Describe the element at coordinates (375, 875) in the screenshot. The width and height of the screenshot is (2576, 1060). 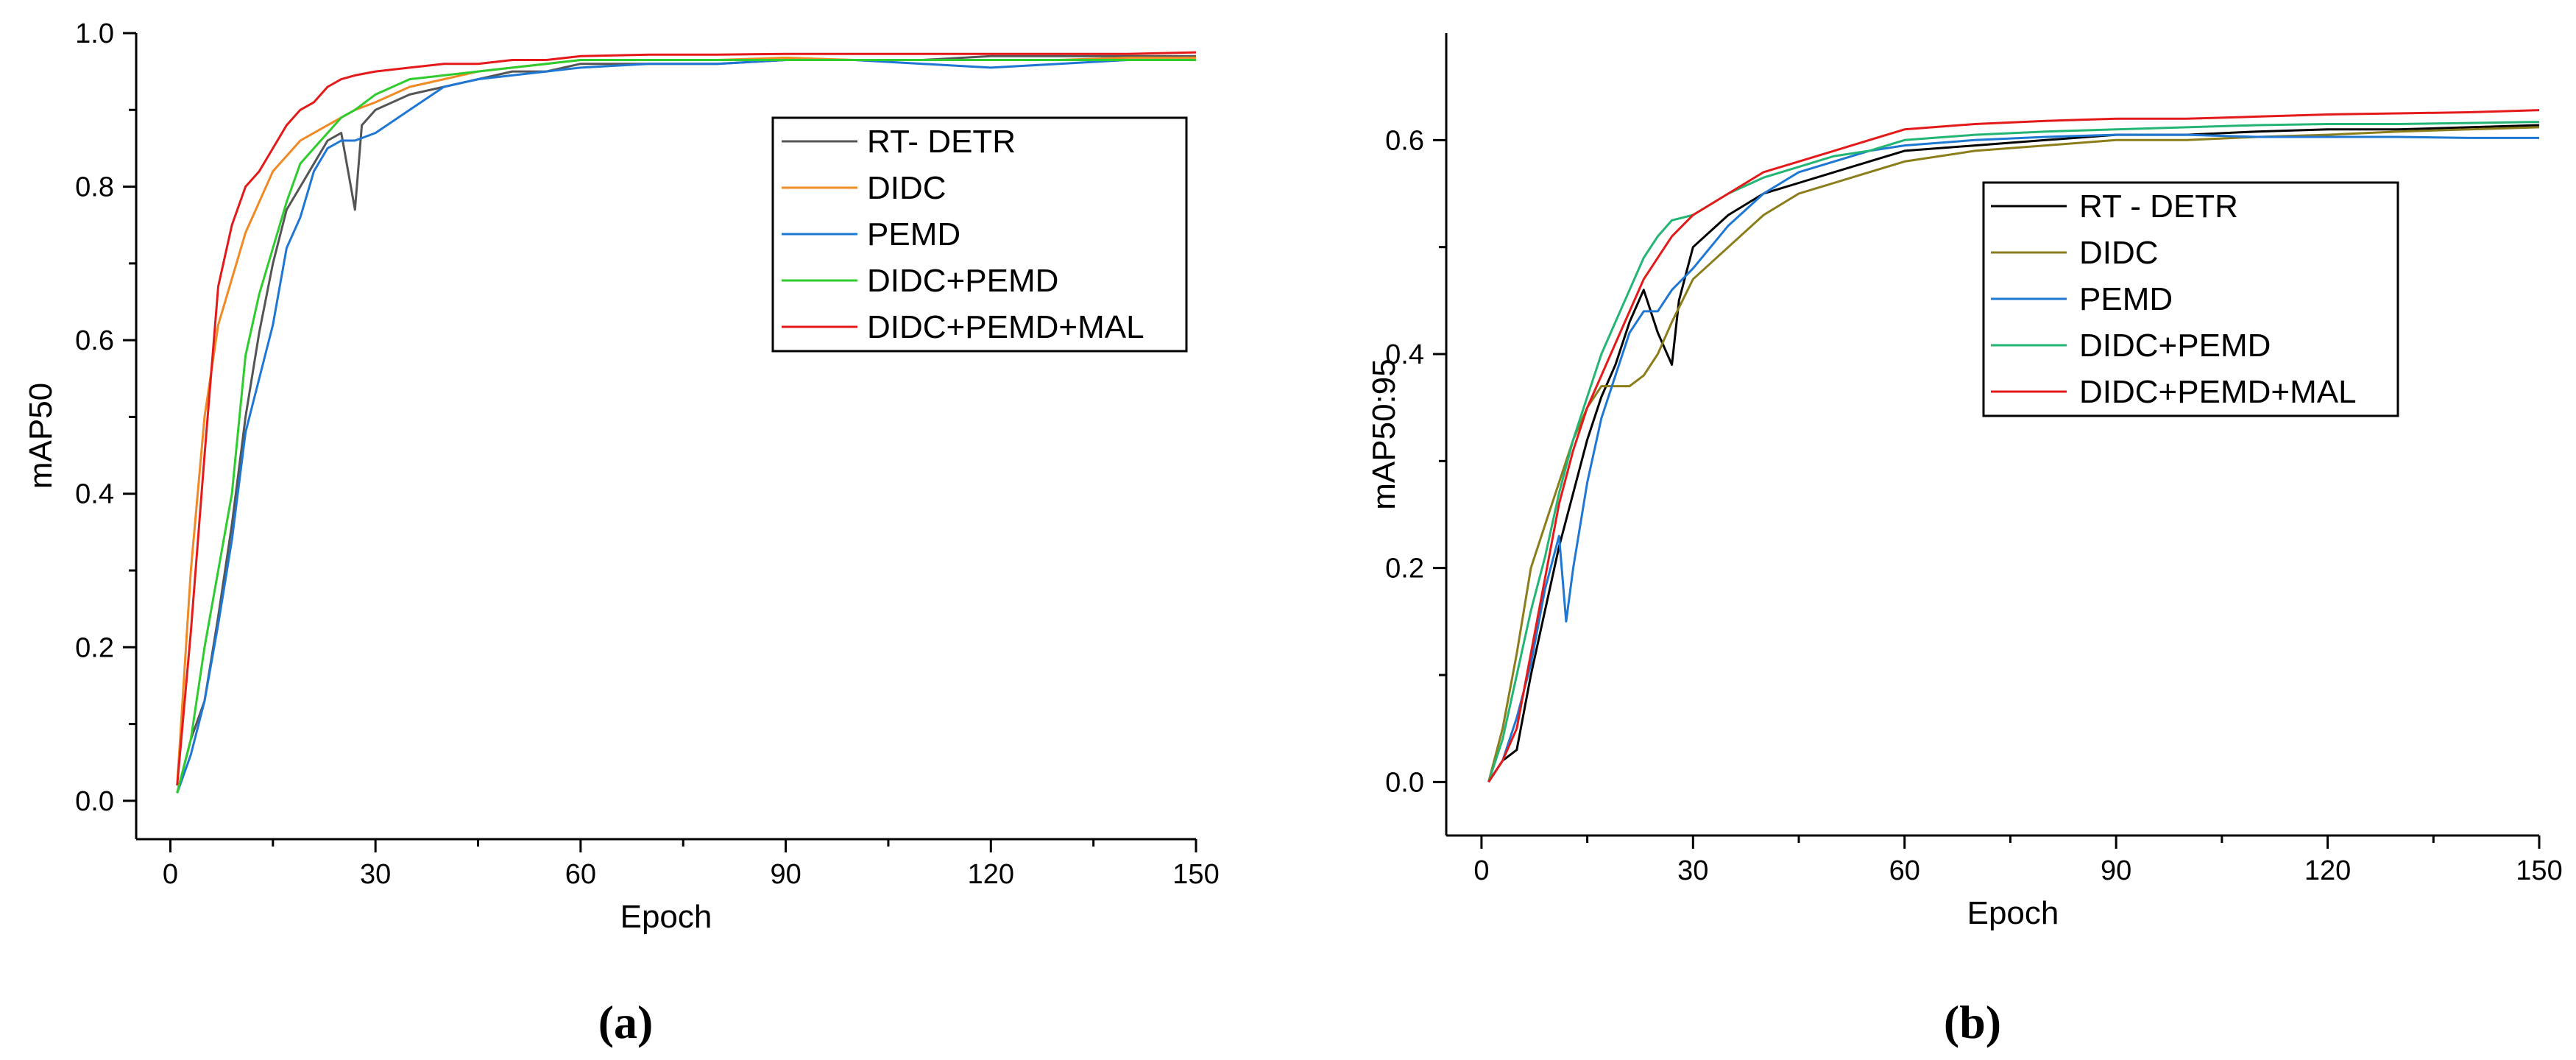
I see `chart-a-x-tick-label: 30` at that location.